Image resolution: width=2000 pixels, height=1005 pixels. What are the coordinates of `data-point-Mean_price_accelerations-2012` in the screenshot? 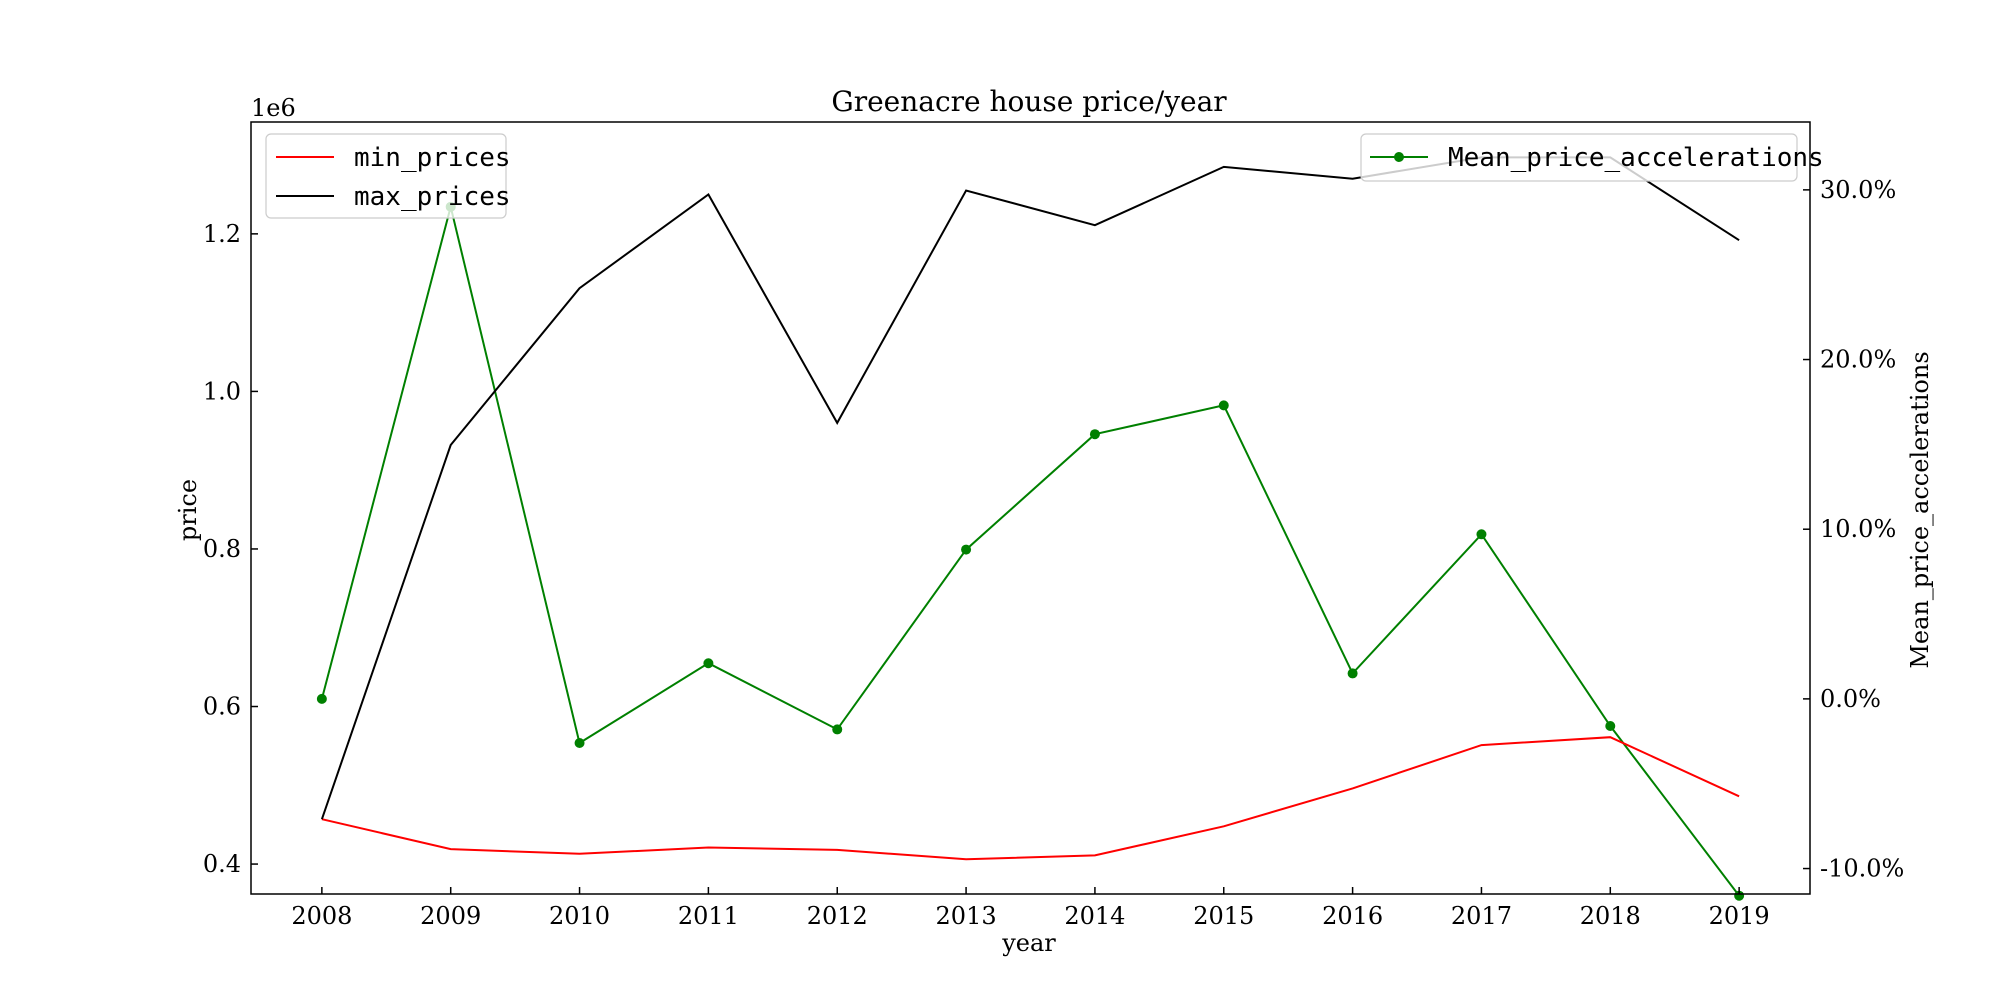 It's located at (837, 729).